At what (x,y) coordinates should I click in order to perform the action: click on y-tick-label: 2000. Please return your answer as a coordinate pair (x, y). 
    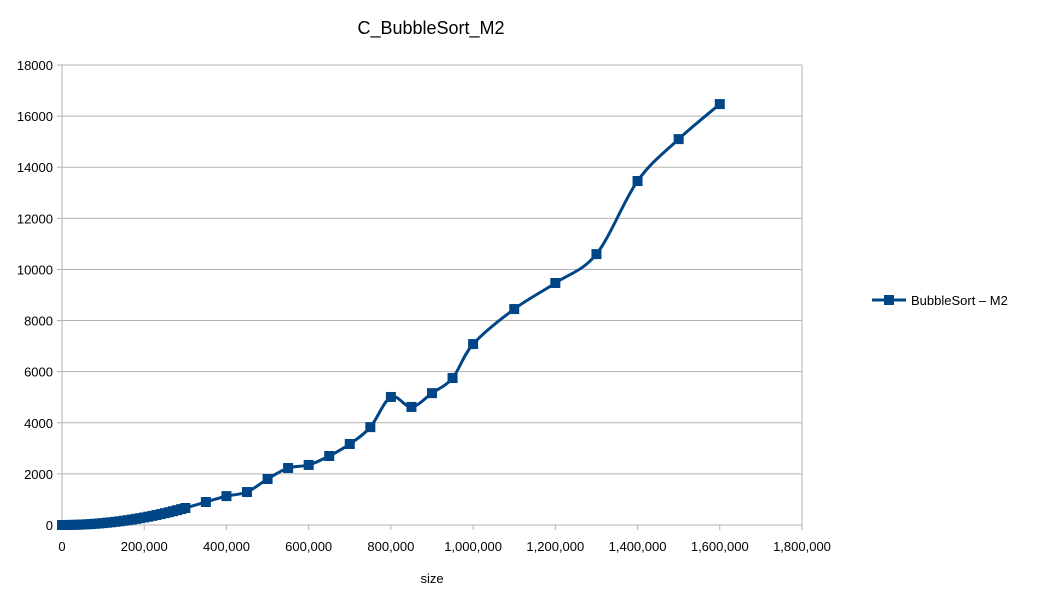
    Looking at the image, I should click on (38, 474).